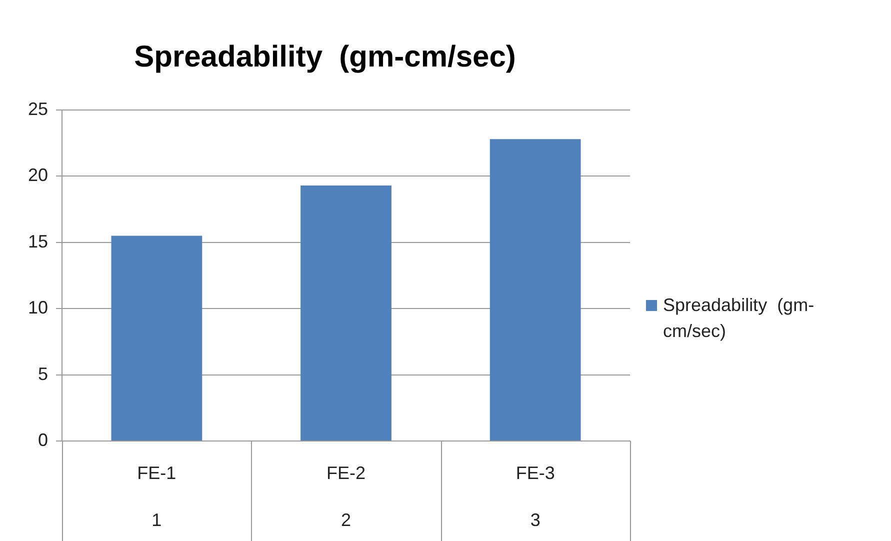 The image size is (891, 541). What do you see at coordinates (43, 374) in the screenshot?
I see `y-tick-label: 5` at bounding box center [43, 374].